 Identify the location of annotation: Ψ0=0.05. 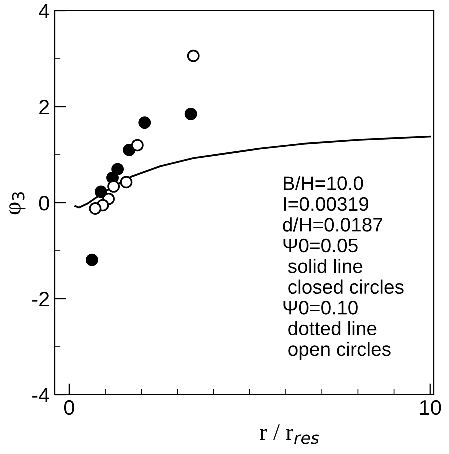
(321, 245).